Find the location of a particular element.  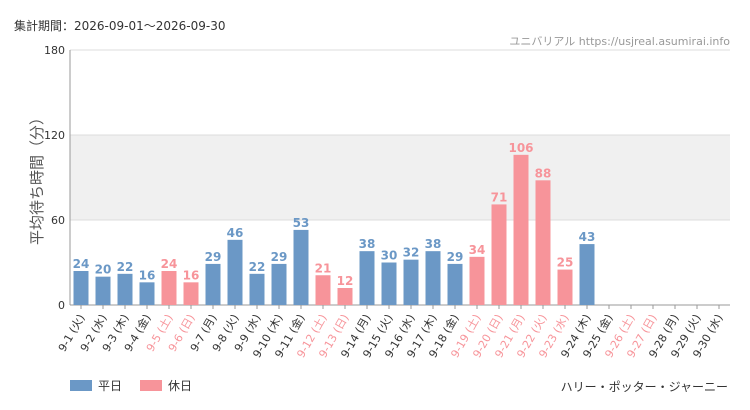

bar-value-label: 32 is located at coordinates (411, 253).